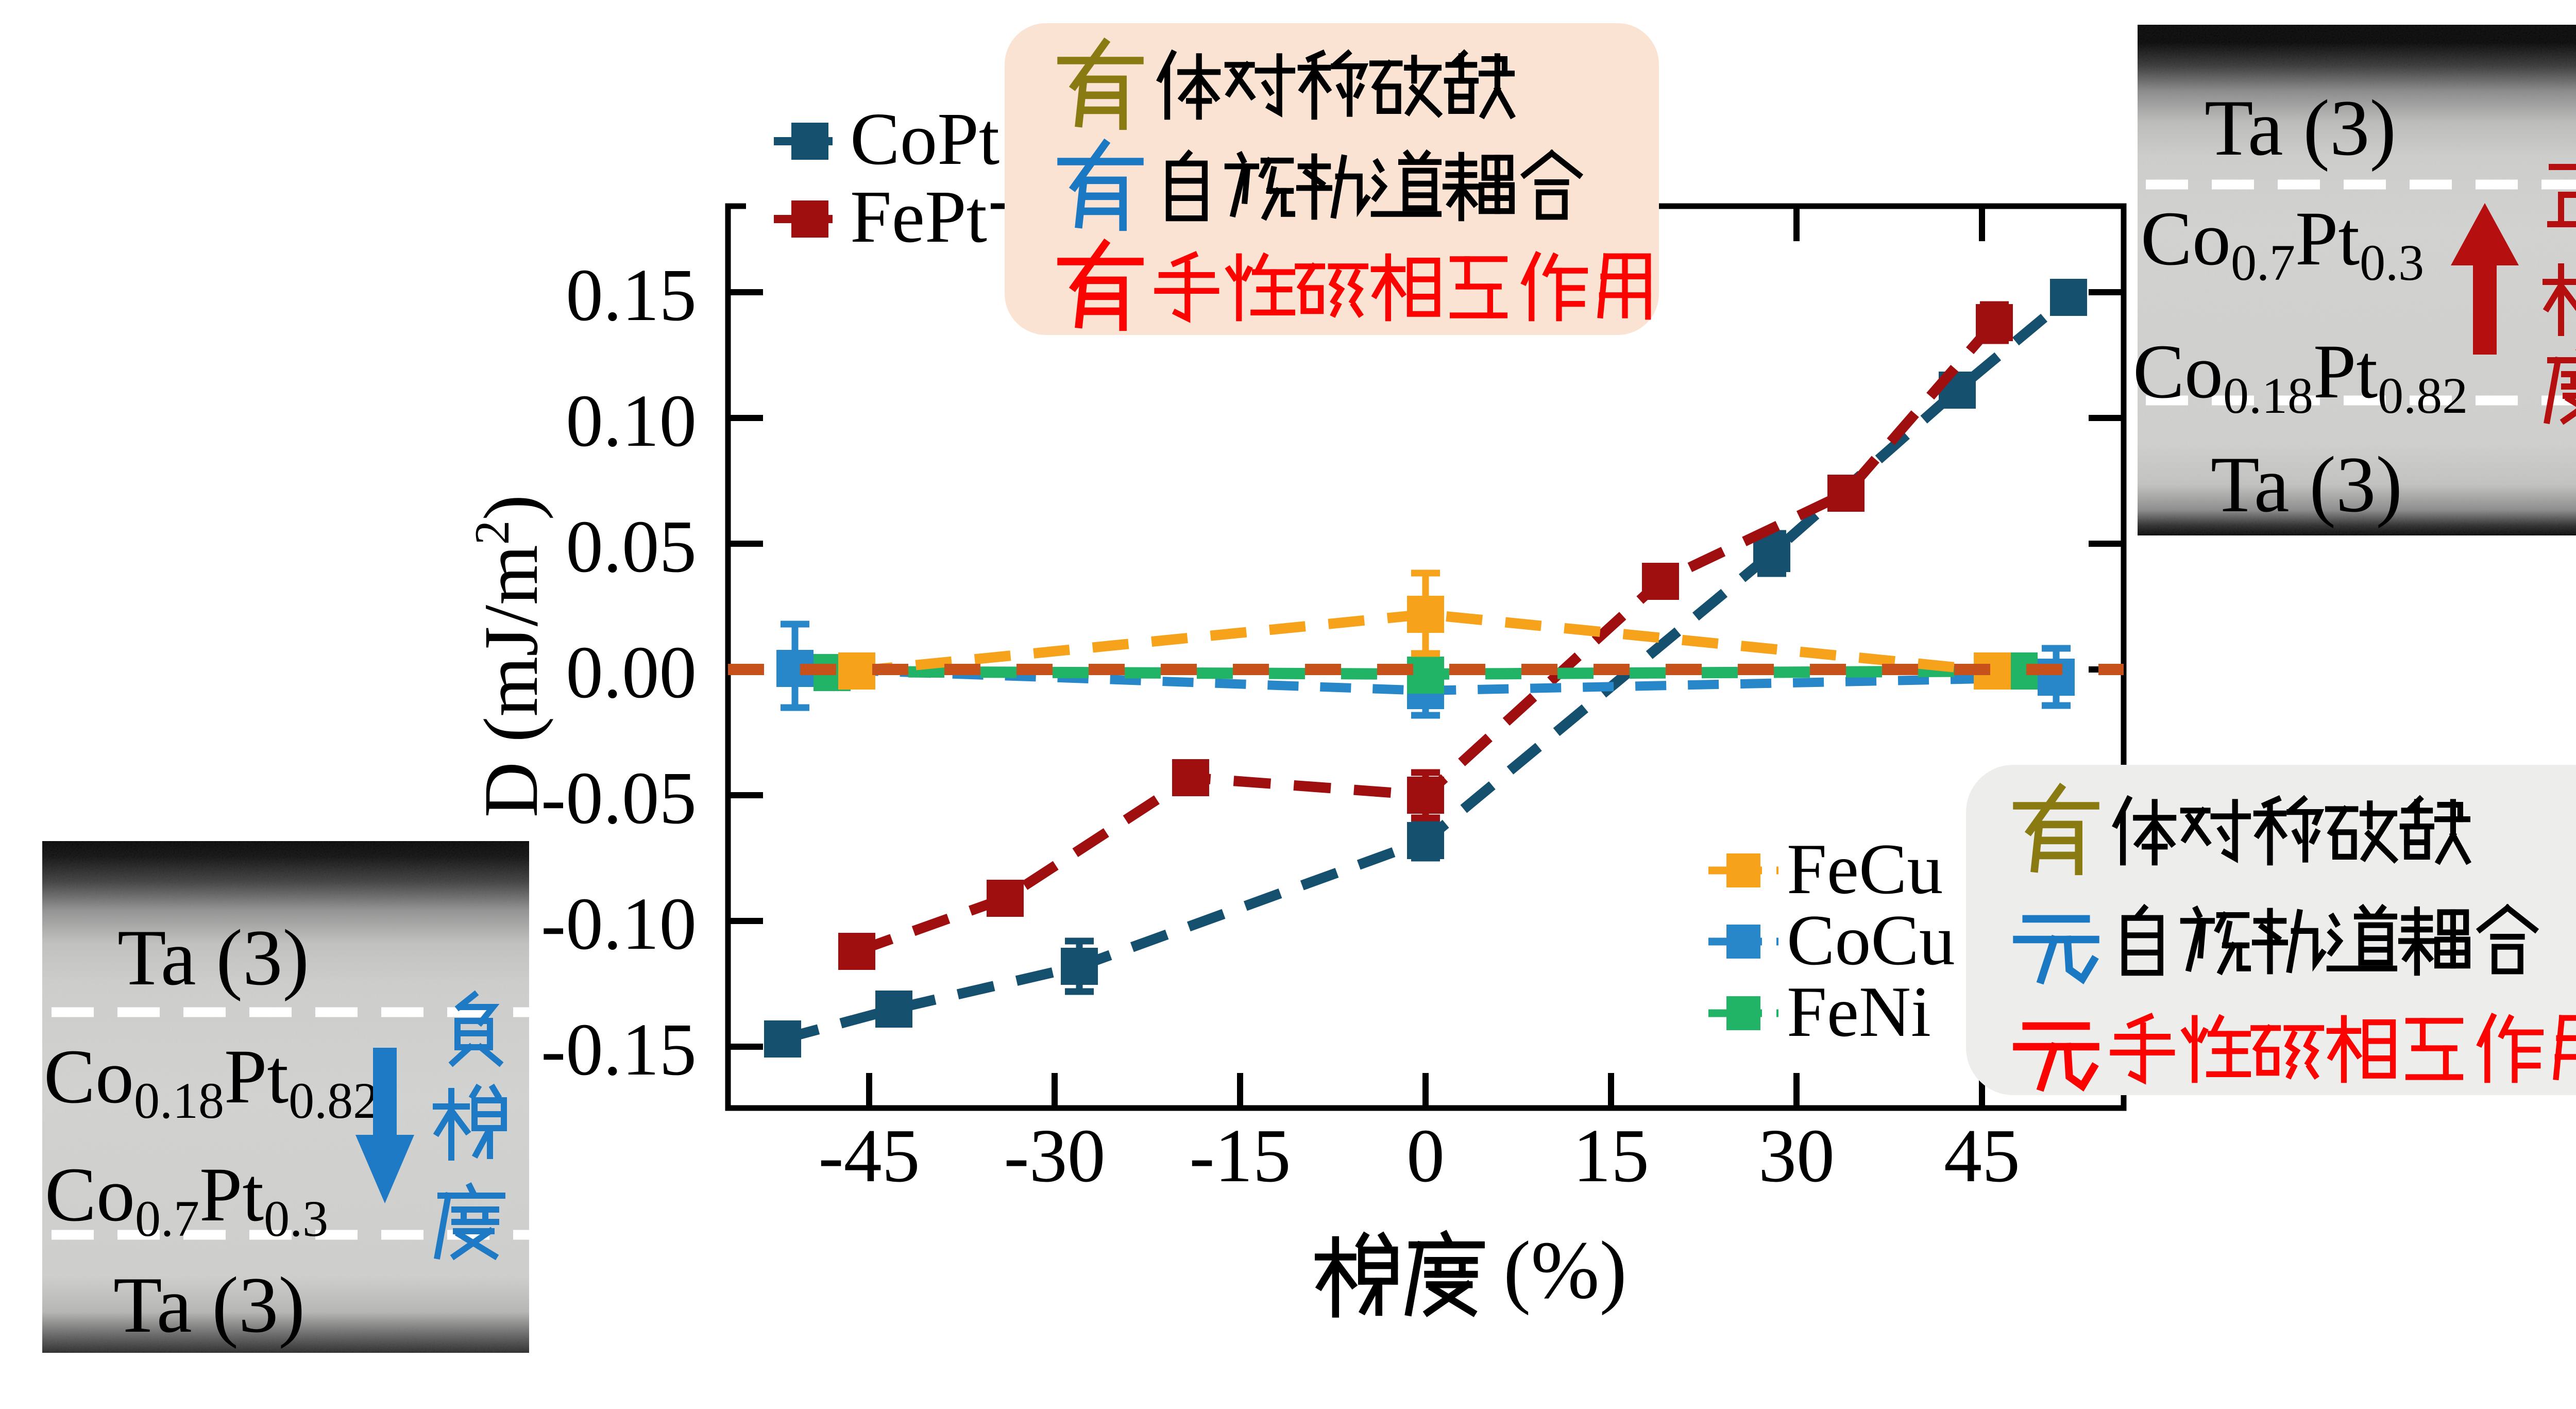 This screenshot has height=1409, width=2576. What do you see at coordinates (631, 547) in the screenshot?
I see `svg-text: 0.05` at bounding box center [631, 547].